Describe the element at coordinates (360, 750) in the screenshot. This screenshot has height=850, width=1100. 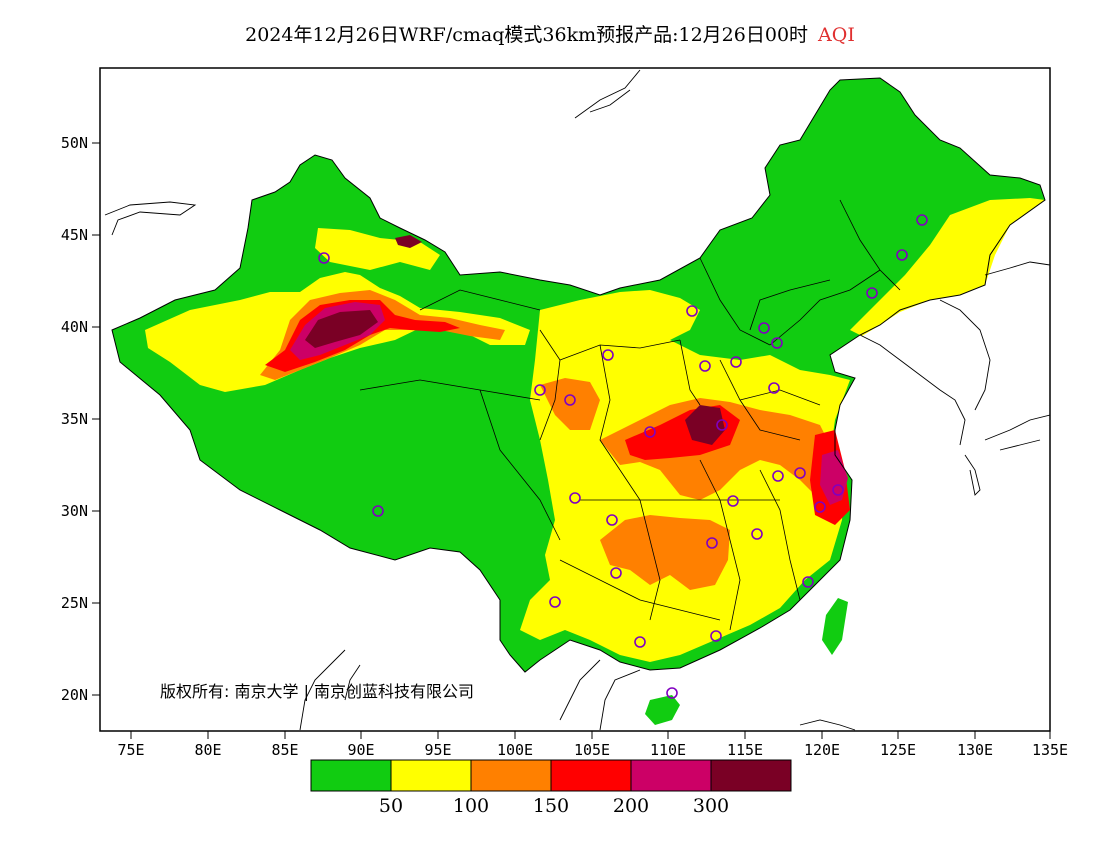
I see `x-tick-label: 90E` at that location.